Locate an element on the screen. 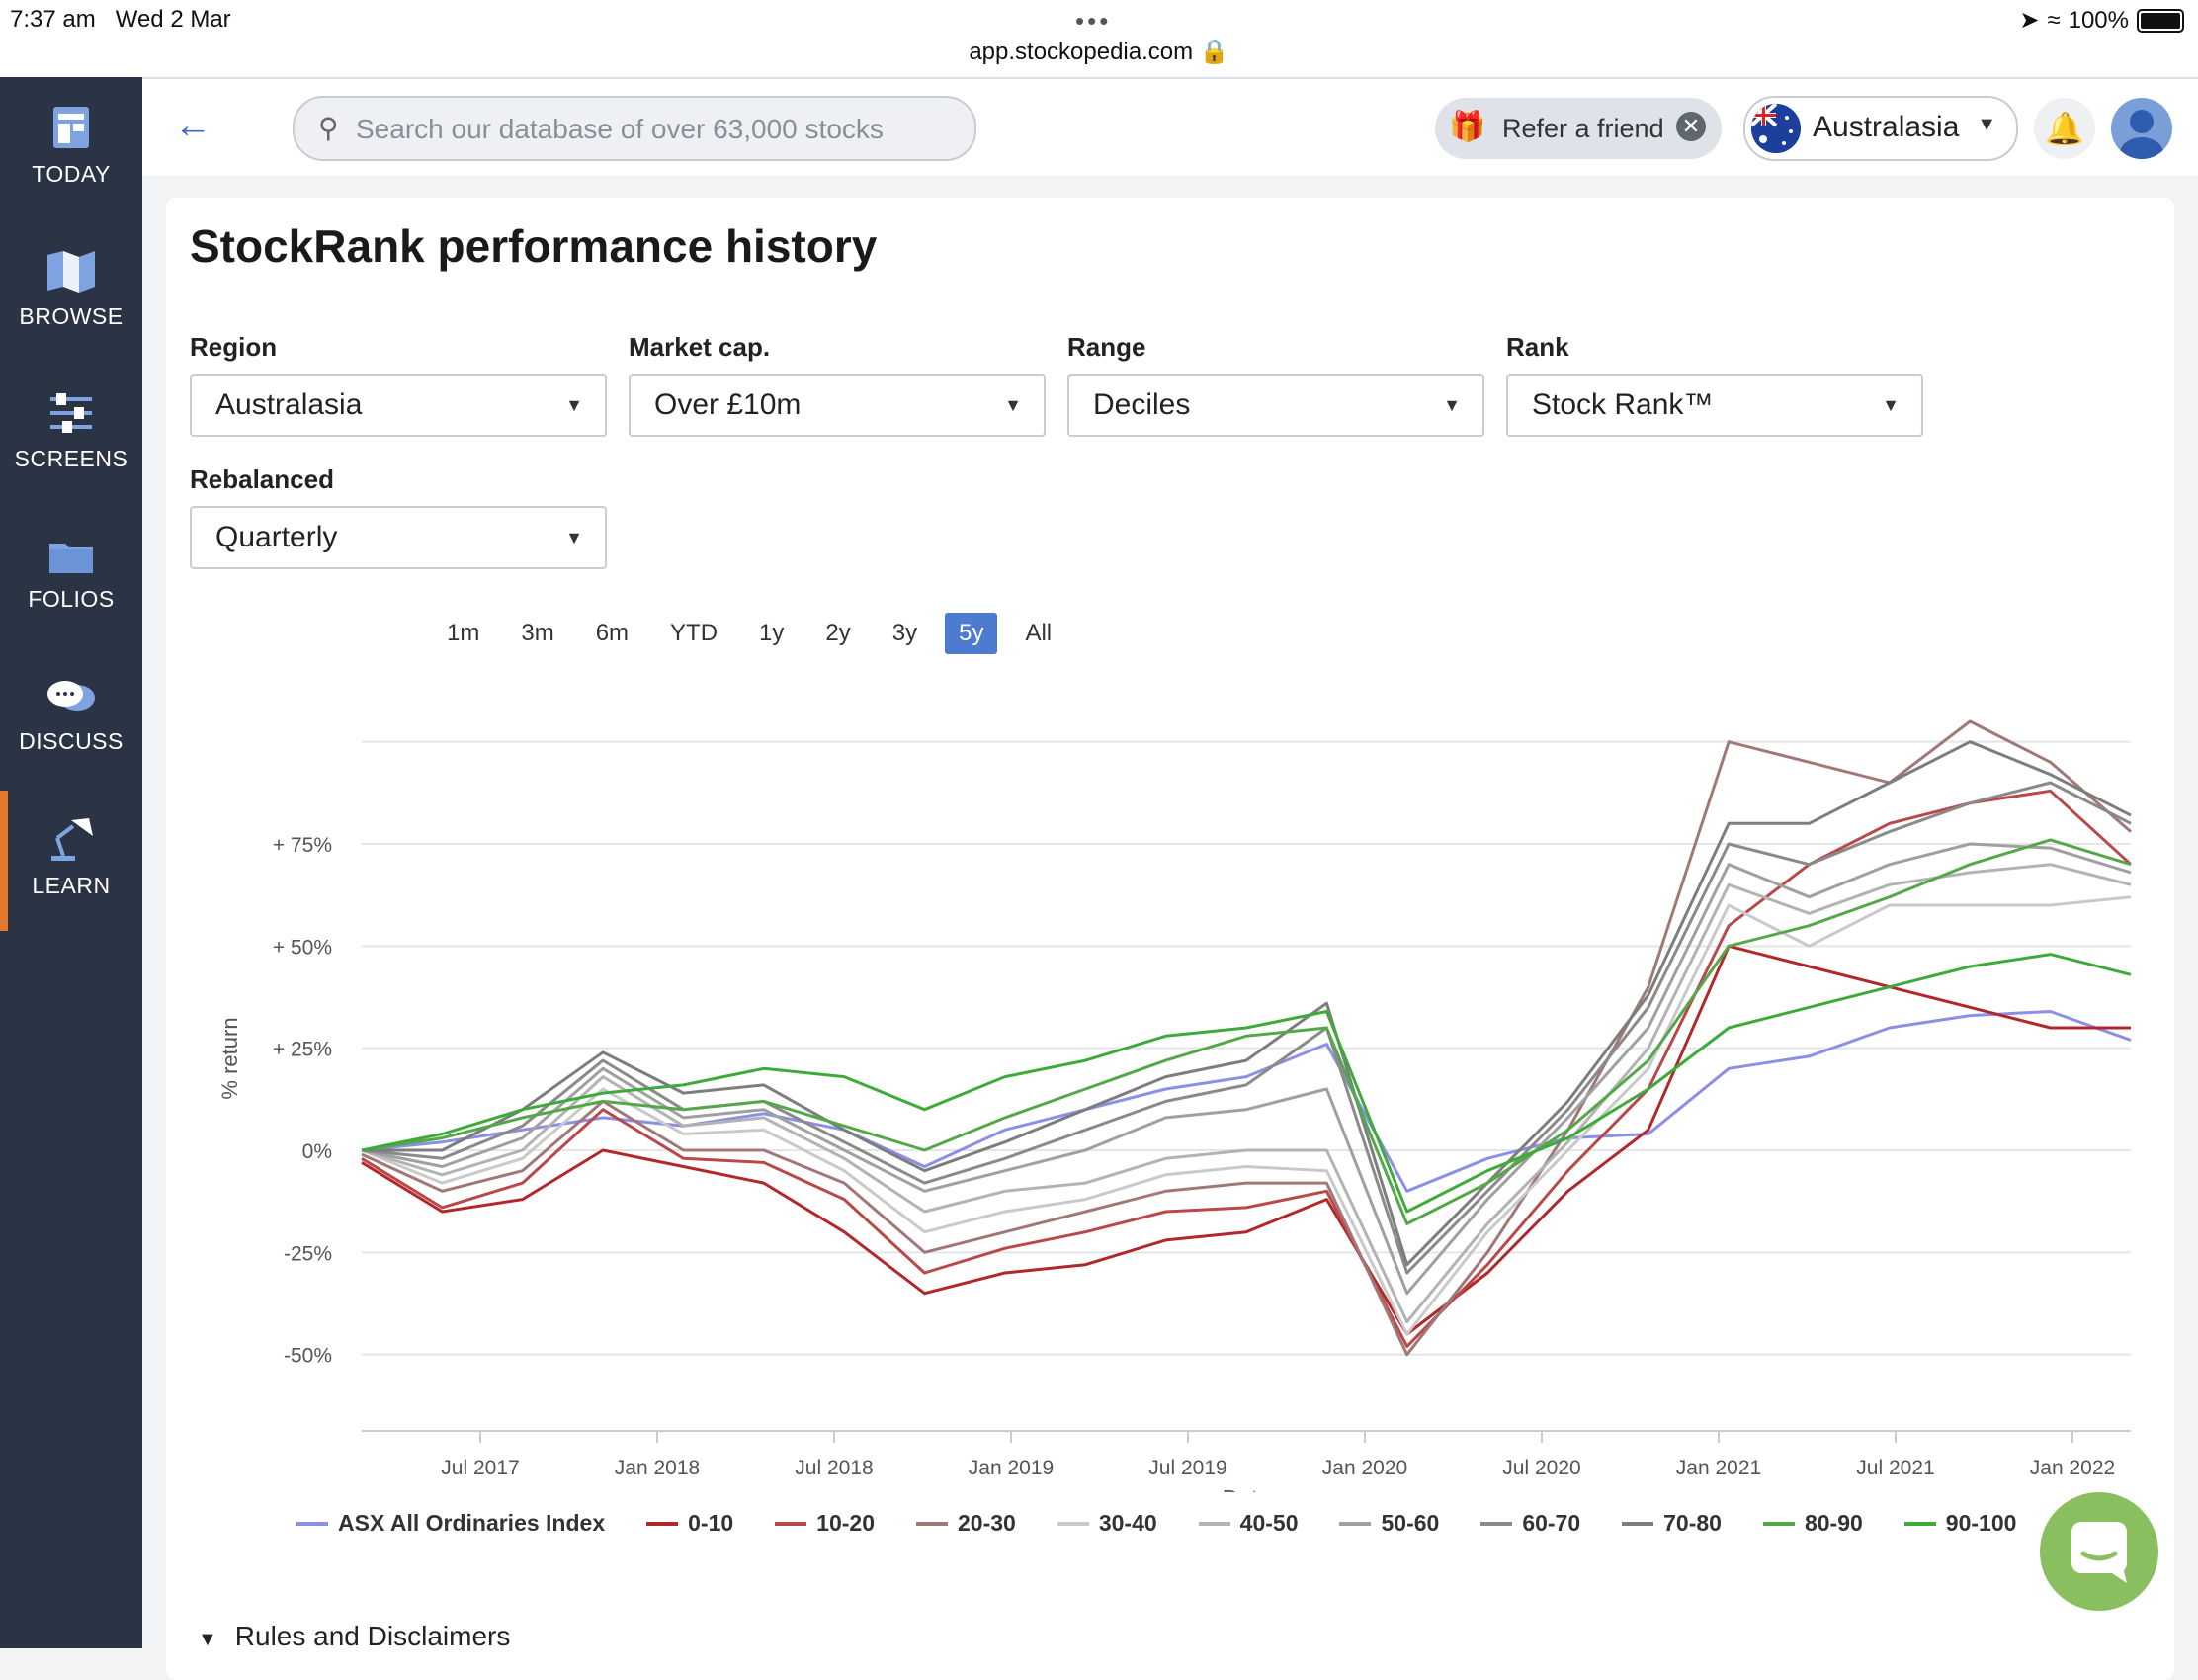 The width and height of the screenshot is (2198, 1680). rules-disclaimers-toggle: ▼ Rules and Disclaimers is located at coordinates (354, 1636).